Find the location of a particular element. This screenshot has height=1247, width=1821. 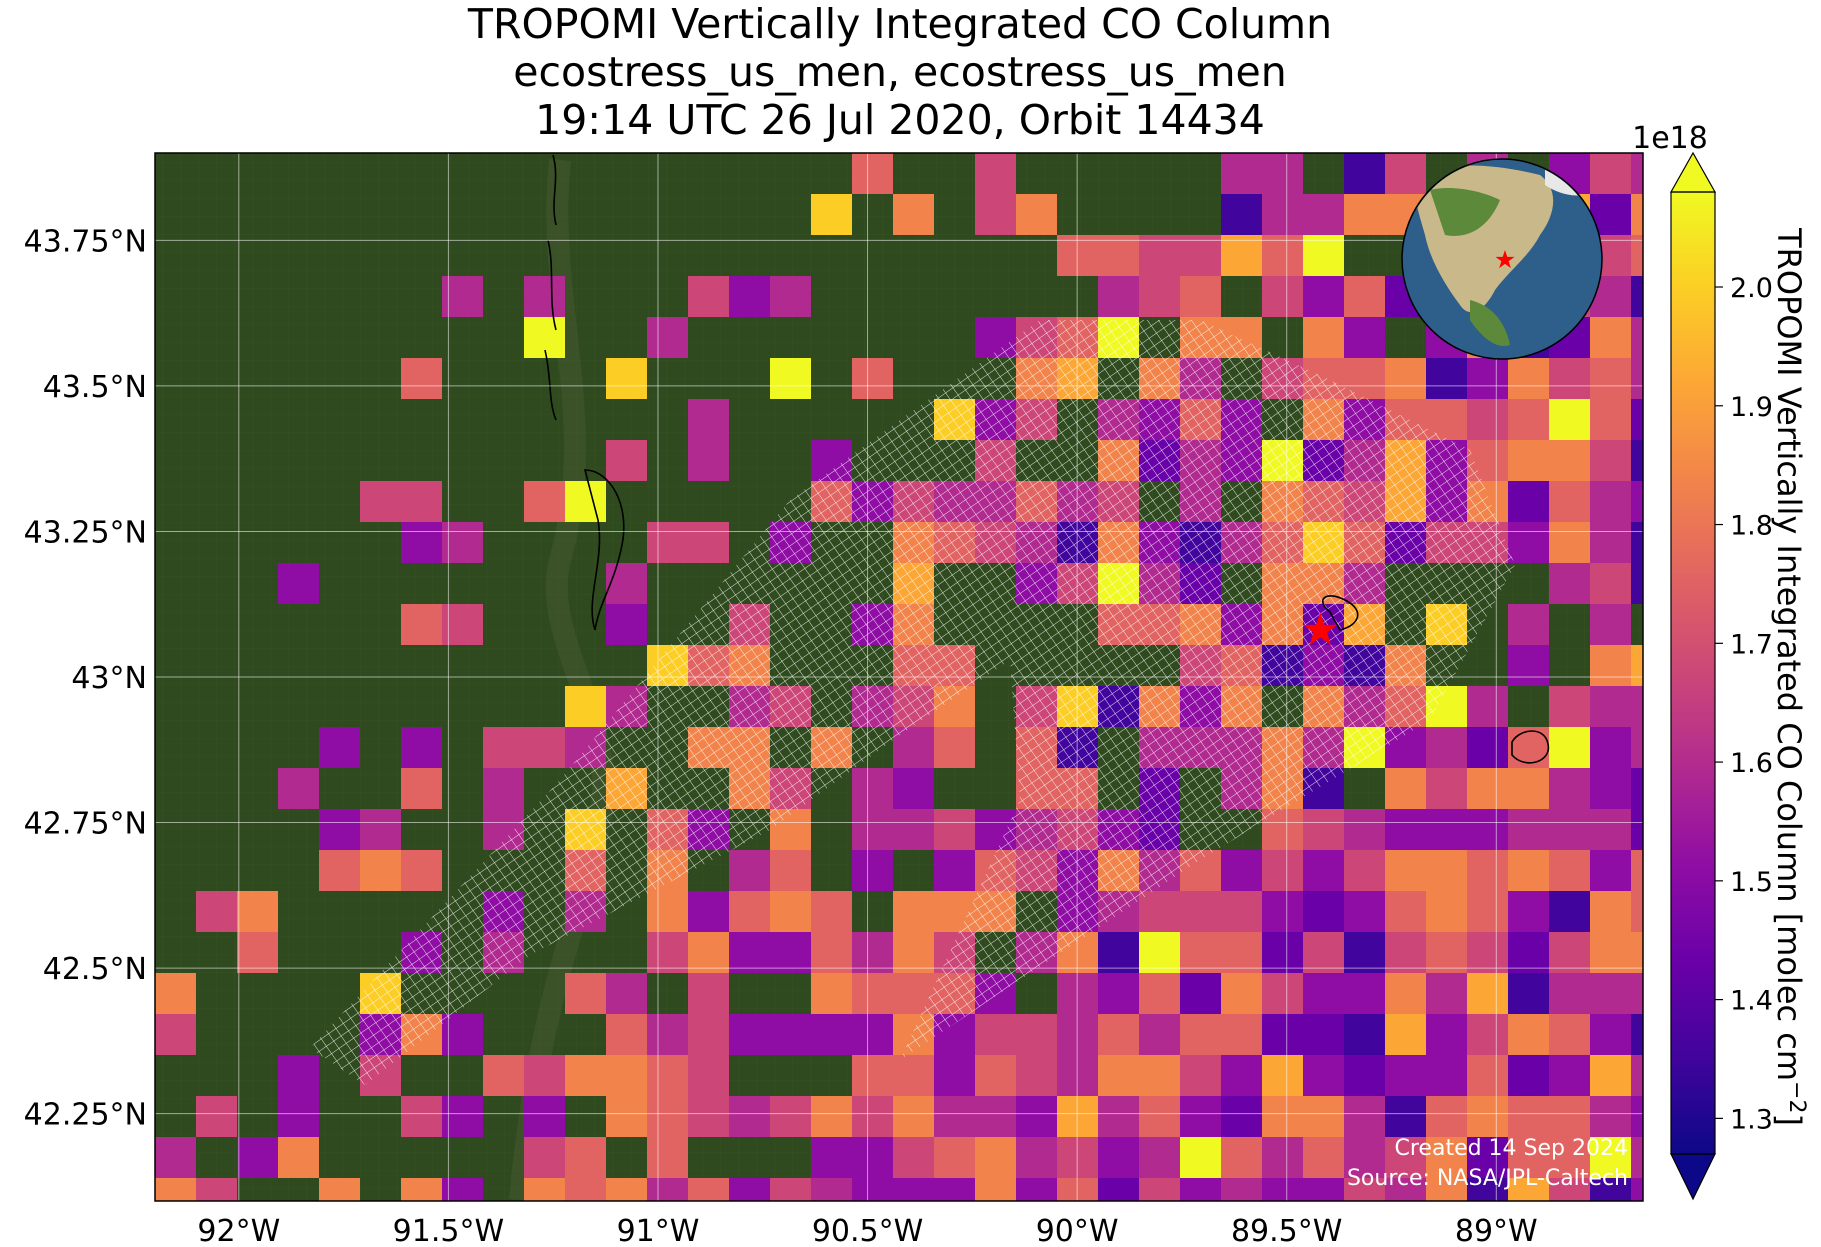

lake-outline is located at coordinates (1530, 747).